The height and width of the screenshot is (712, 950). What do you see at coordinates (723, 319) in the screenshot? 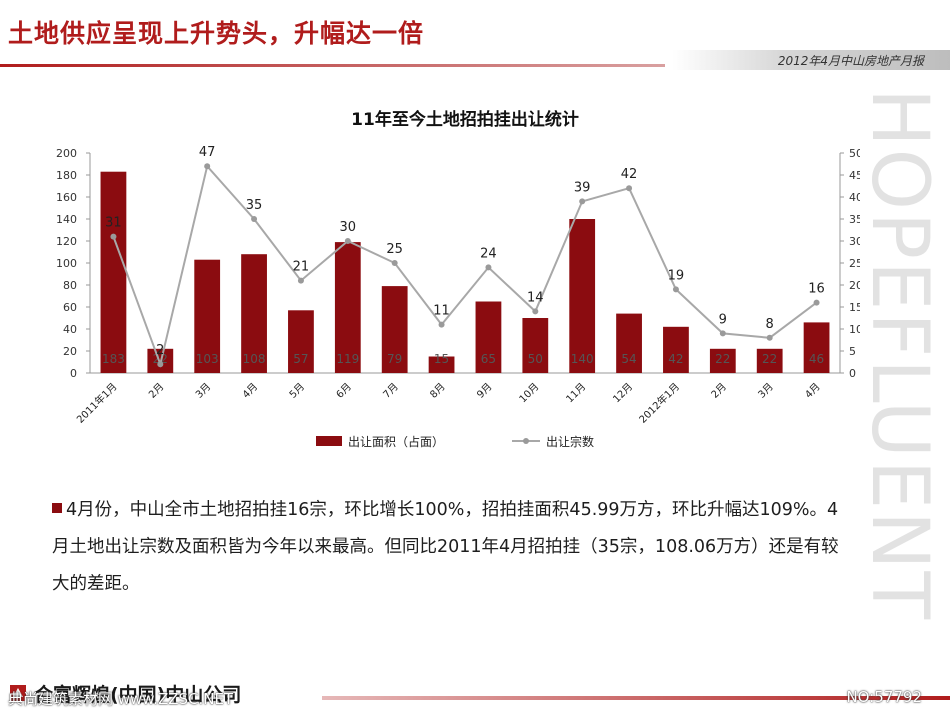
I see `line-value-label: 9` at bounding box center [723, 319].